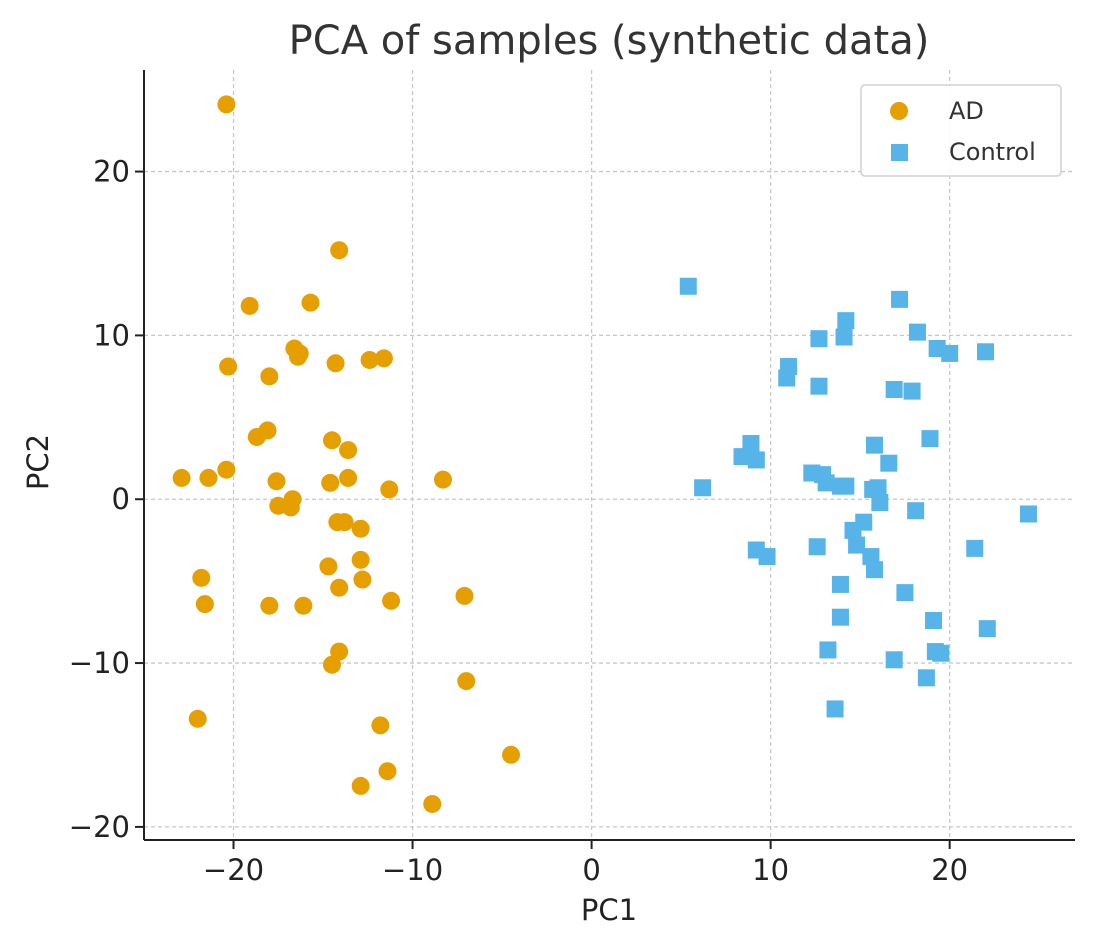 The image size is (1094, 951). I want to click on legend-box, so click(961, 130).